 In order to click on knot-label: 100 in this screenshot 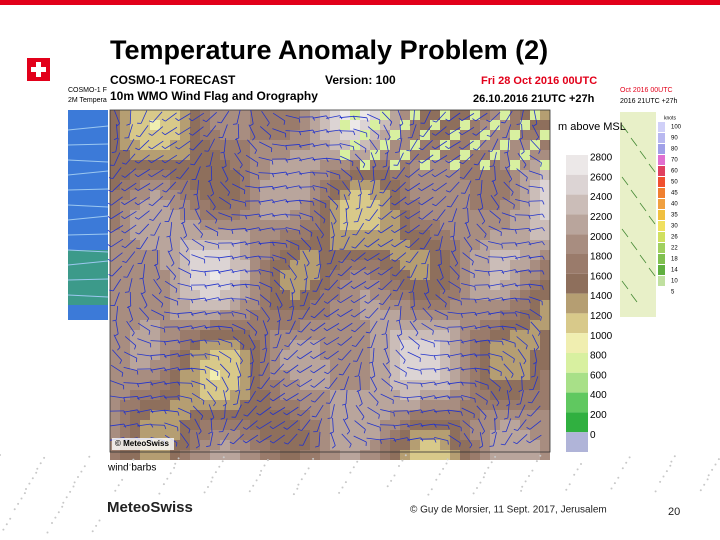, I will do `click(676, 128)`.